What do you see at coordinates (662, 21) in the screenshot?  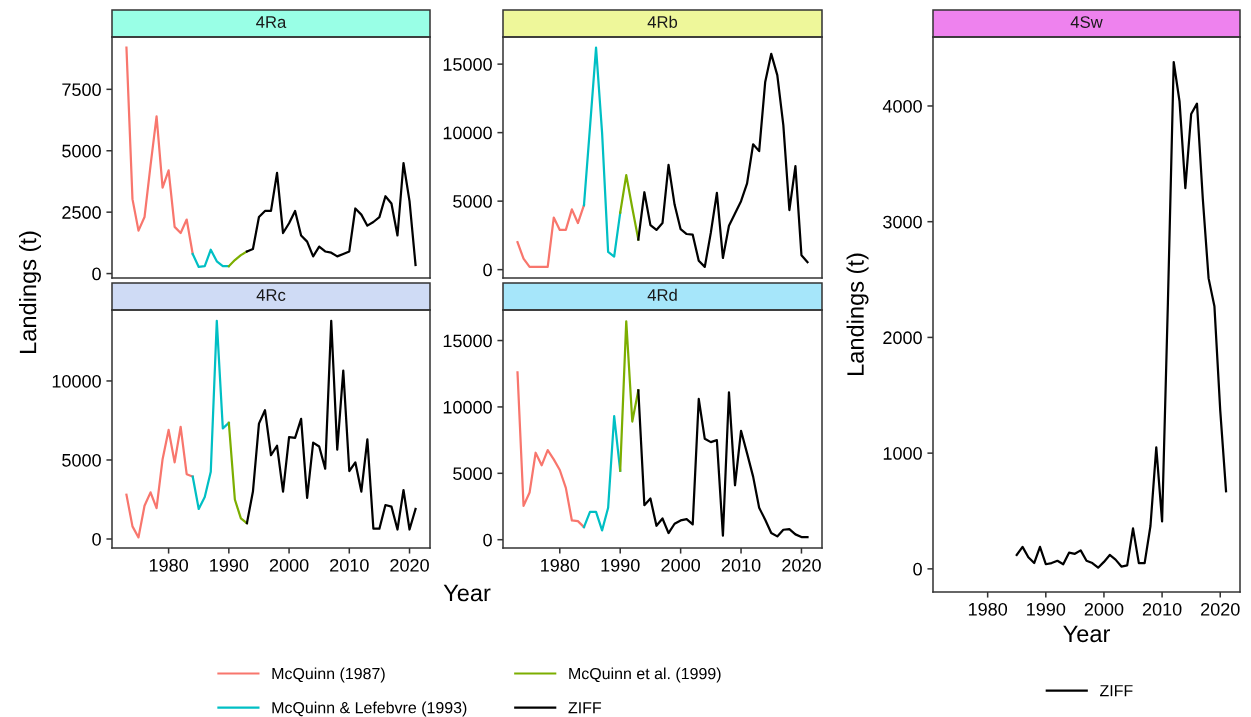 I see `chart-title: 4Rb` at bounding box center [662, 21].